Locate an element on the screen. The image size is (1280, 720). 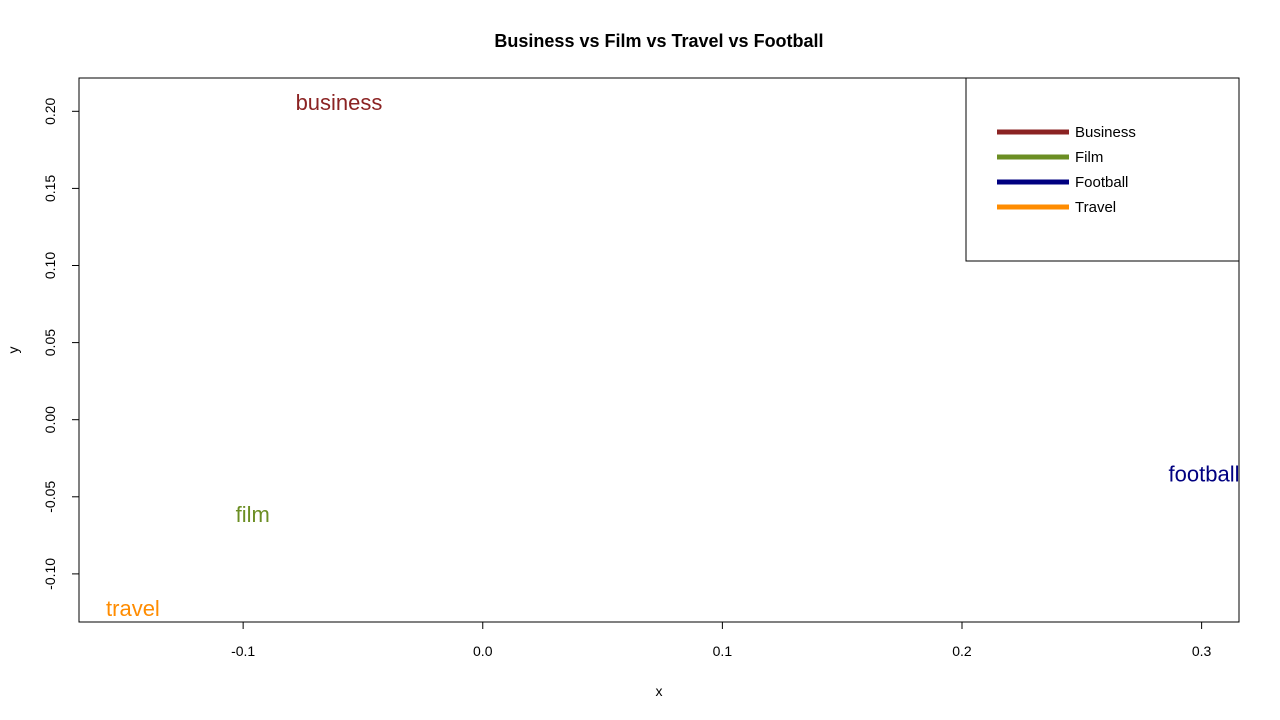
legend: Business Film Football Travel is located at coordinates (1102, 169).